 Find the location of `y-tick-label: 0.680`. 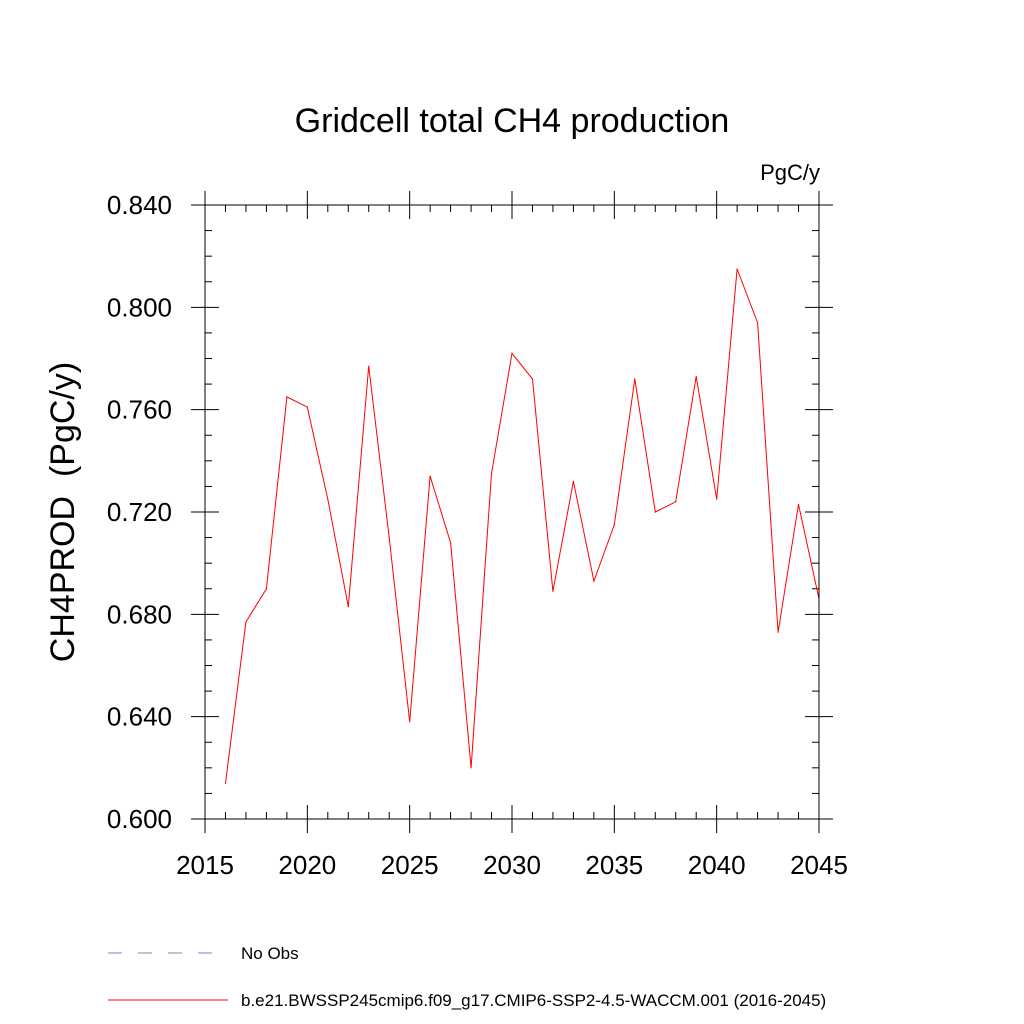

y-tick-label: 0.680 is located at coordinates (139, 614).